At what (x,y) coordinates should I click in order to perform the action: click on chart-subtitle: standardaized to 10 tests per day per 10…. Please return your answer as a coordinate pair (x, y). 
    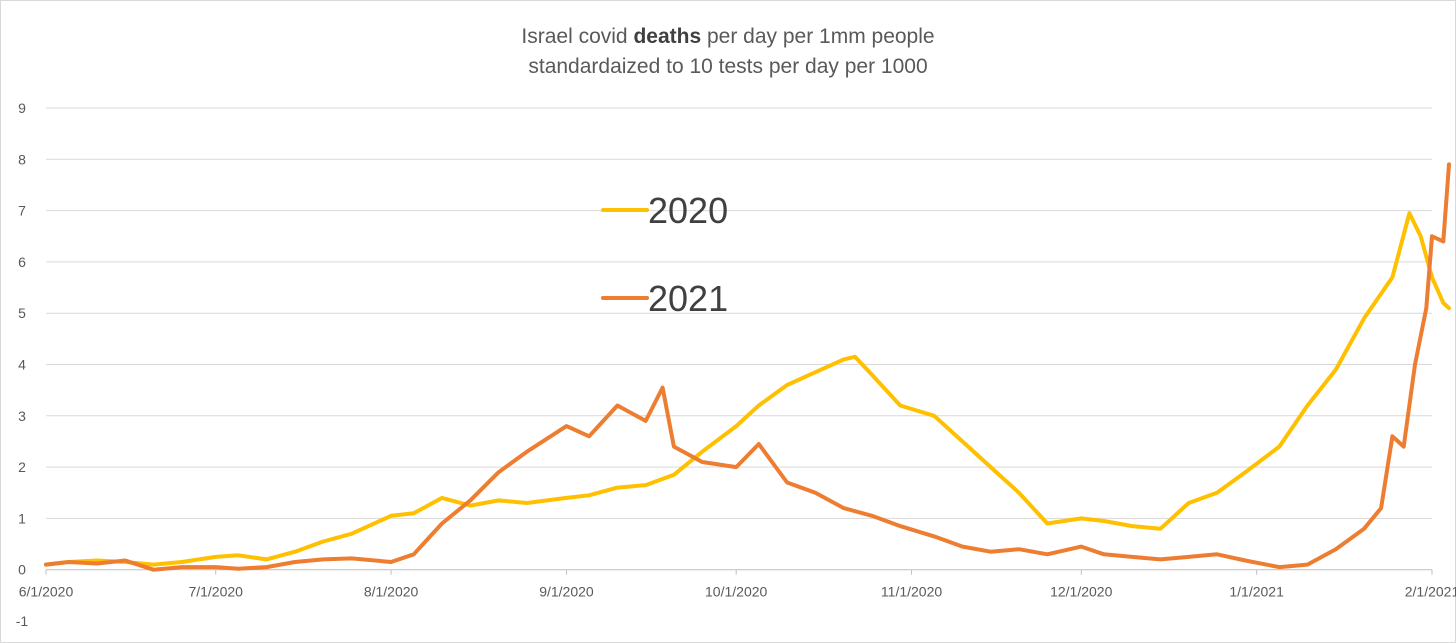
    Looking at the image, I should click on (728, 66).